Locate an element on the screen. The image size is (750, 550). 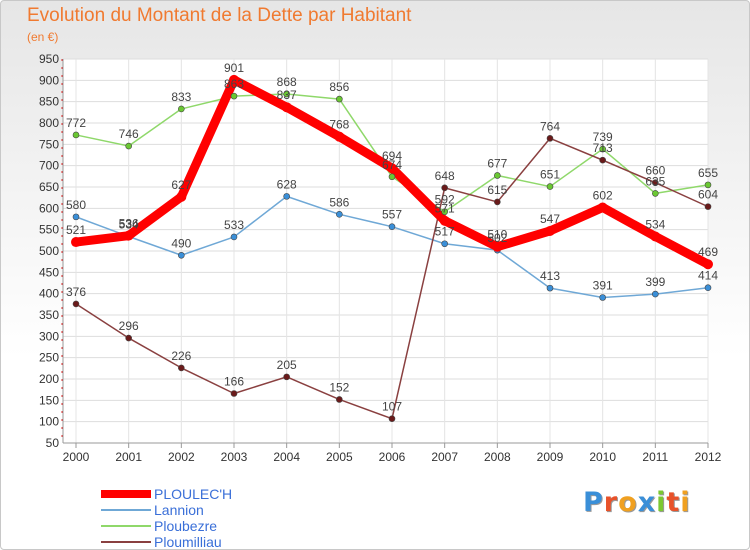
data-label: 833 is located at coordinates (181, 97).